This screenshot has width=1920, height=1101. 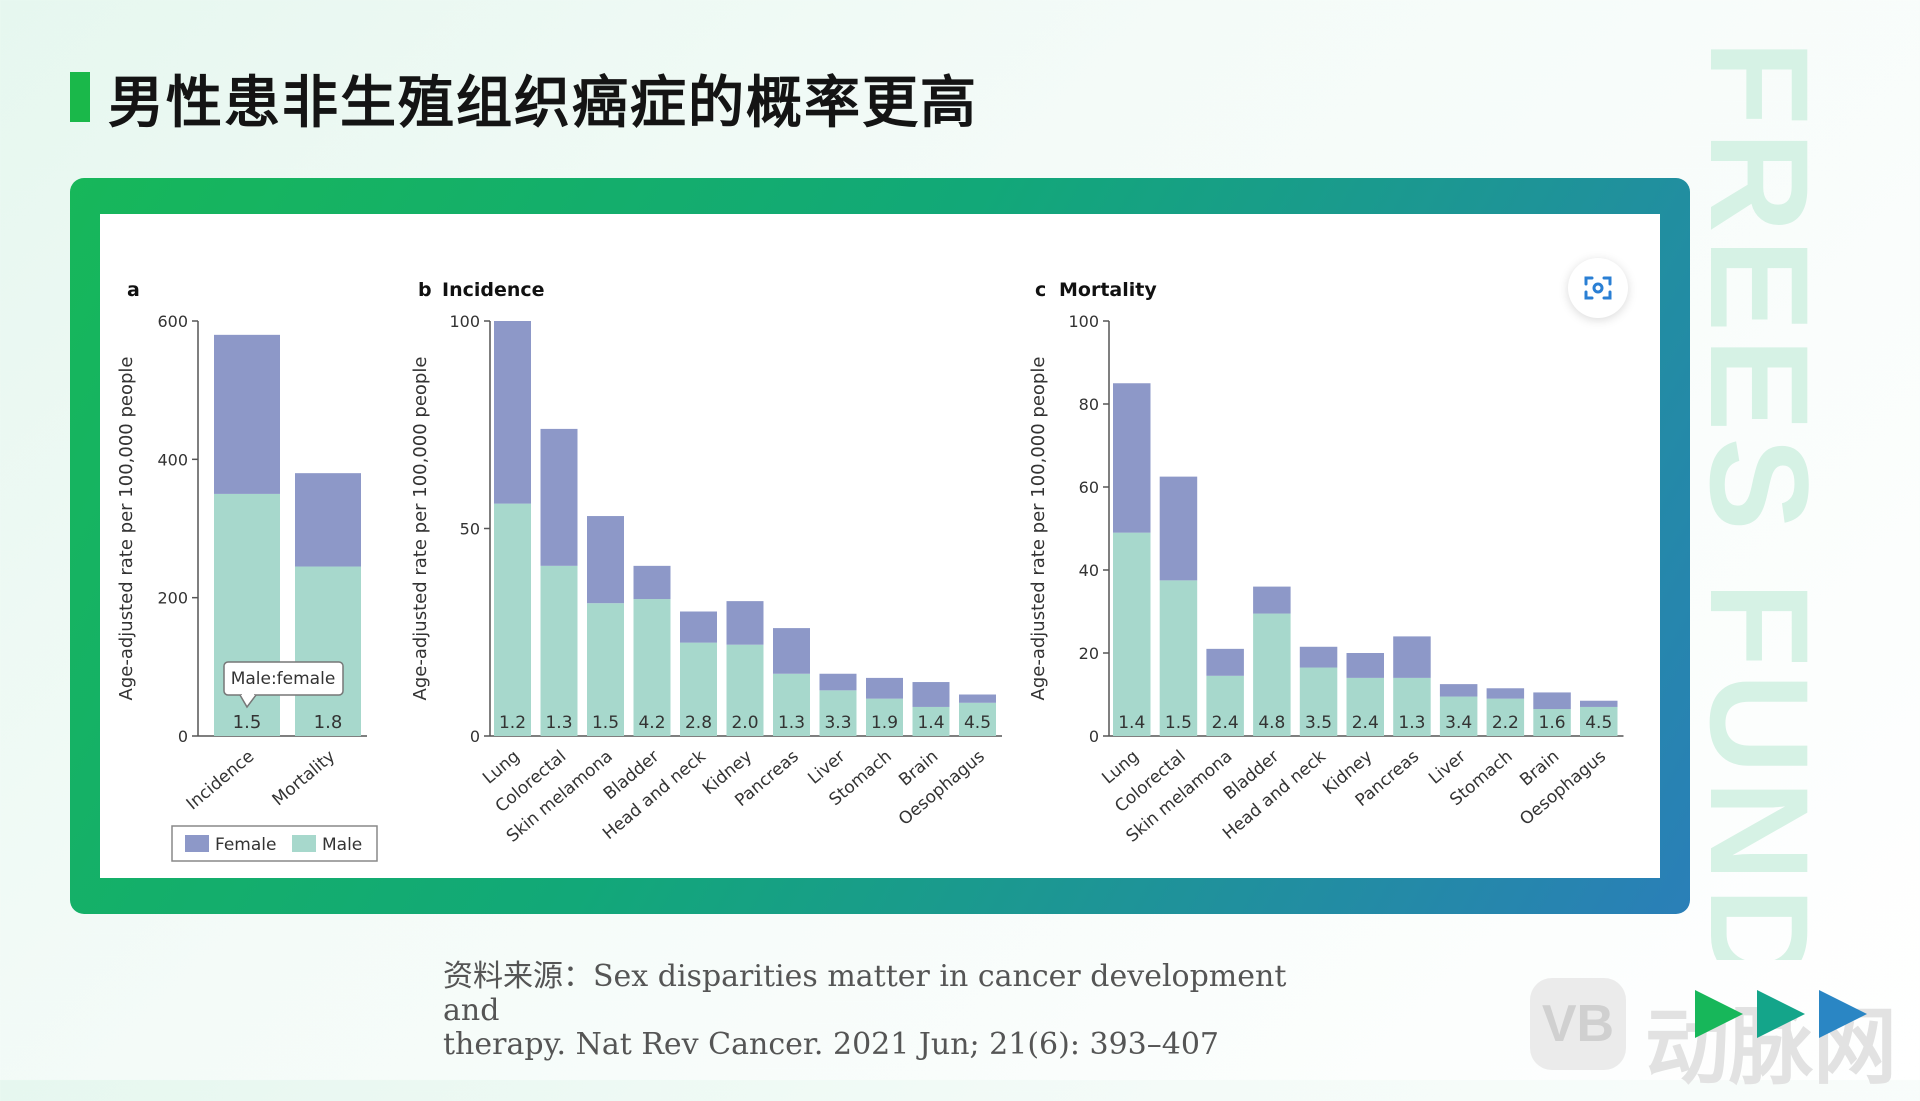 I want to click on category-label-a-0: Incidence, so click(x=220, y=781).